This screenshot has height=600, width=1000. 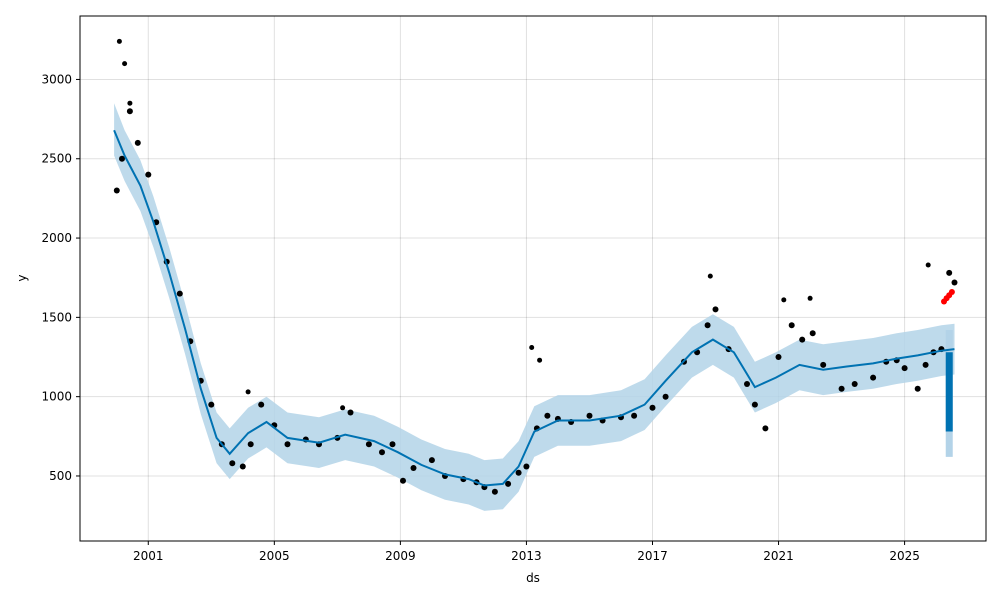 What do you see at coordinates (652, 556) in the screenshot?
I see `x-tick-label: 2017` at bounding box center [652, 556].